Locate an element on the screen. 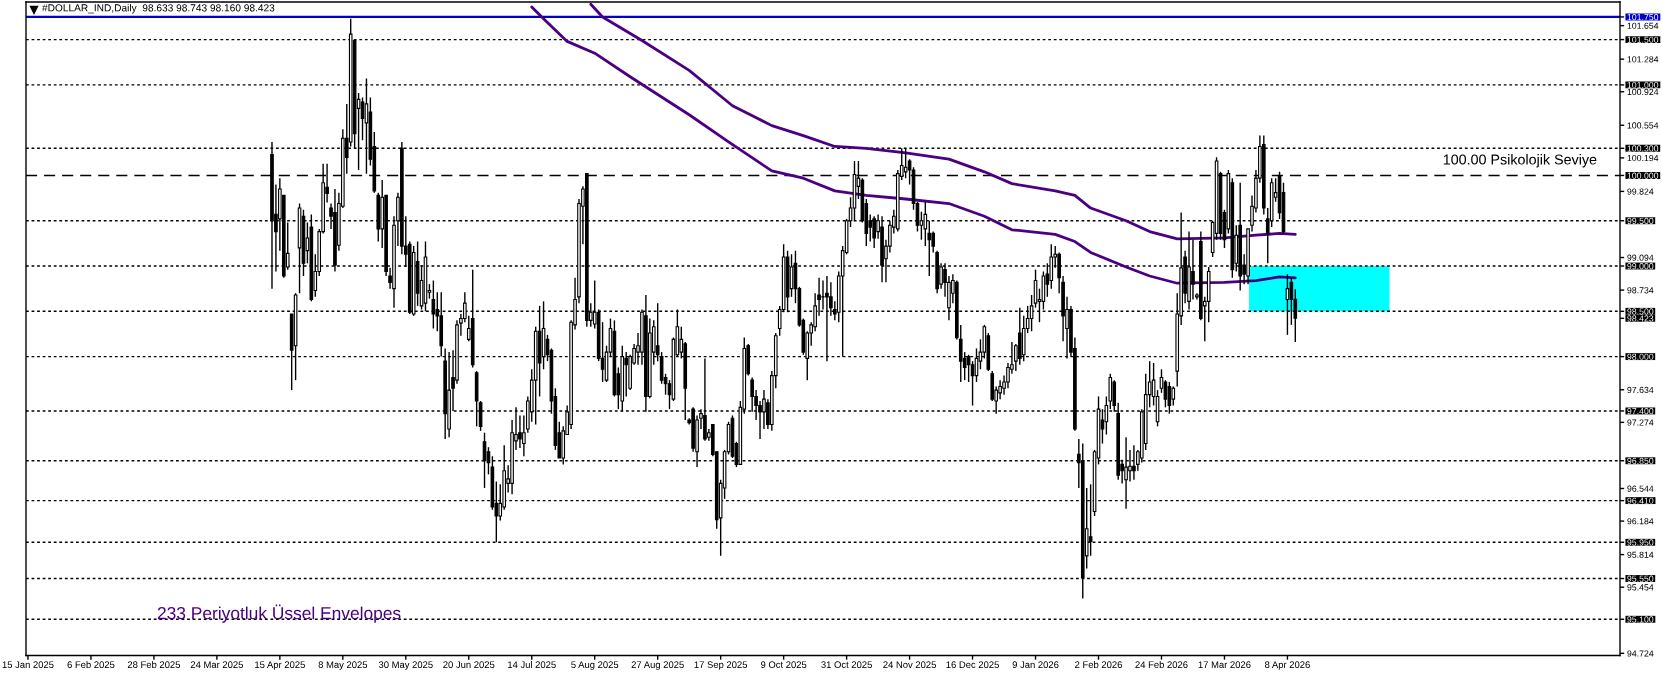  y-tick-label: 99.094 is located at coordinates (1640, 257).